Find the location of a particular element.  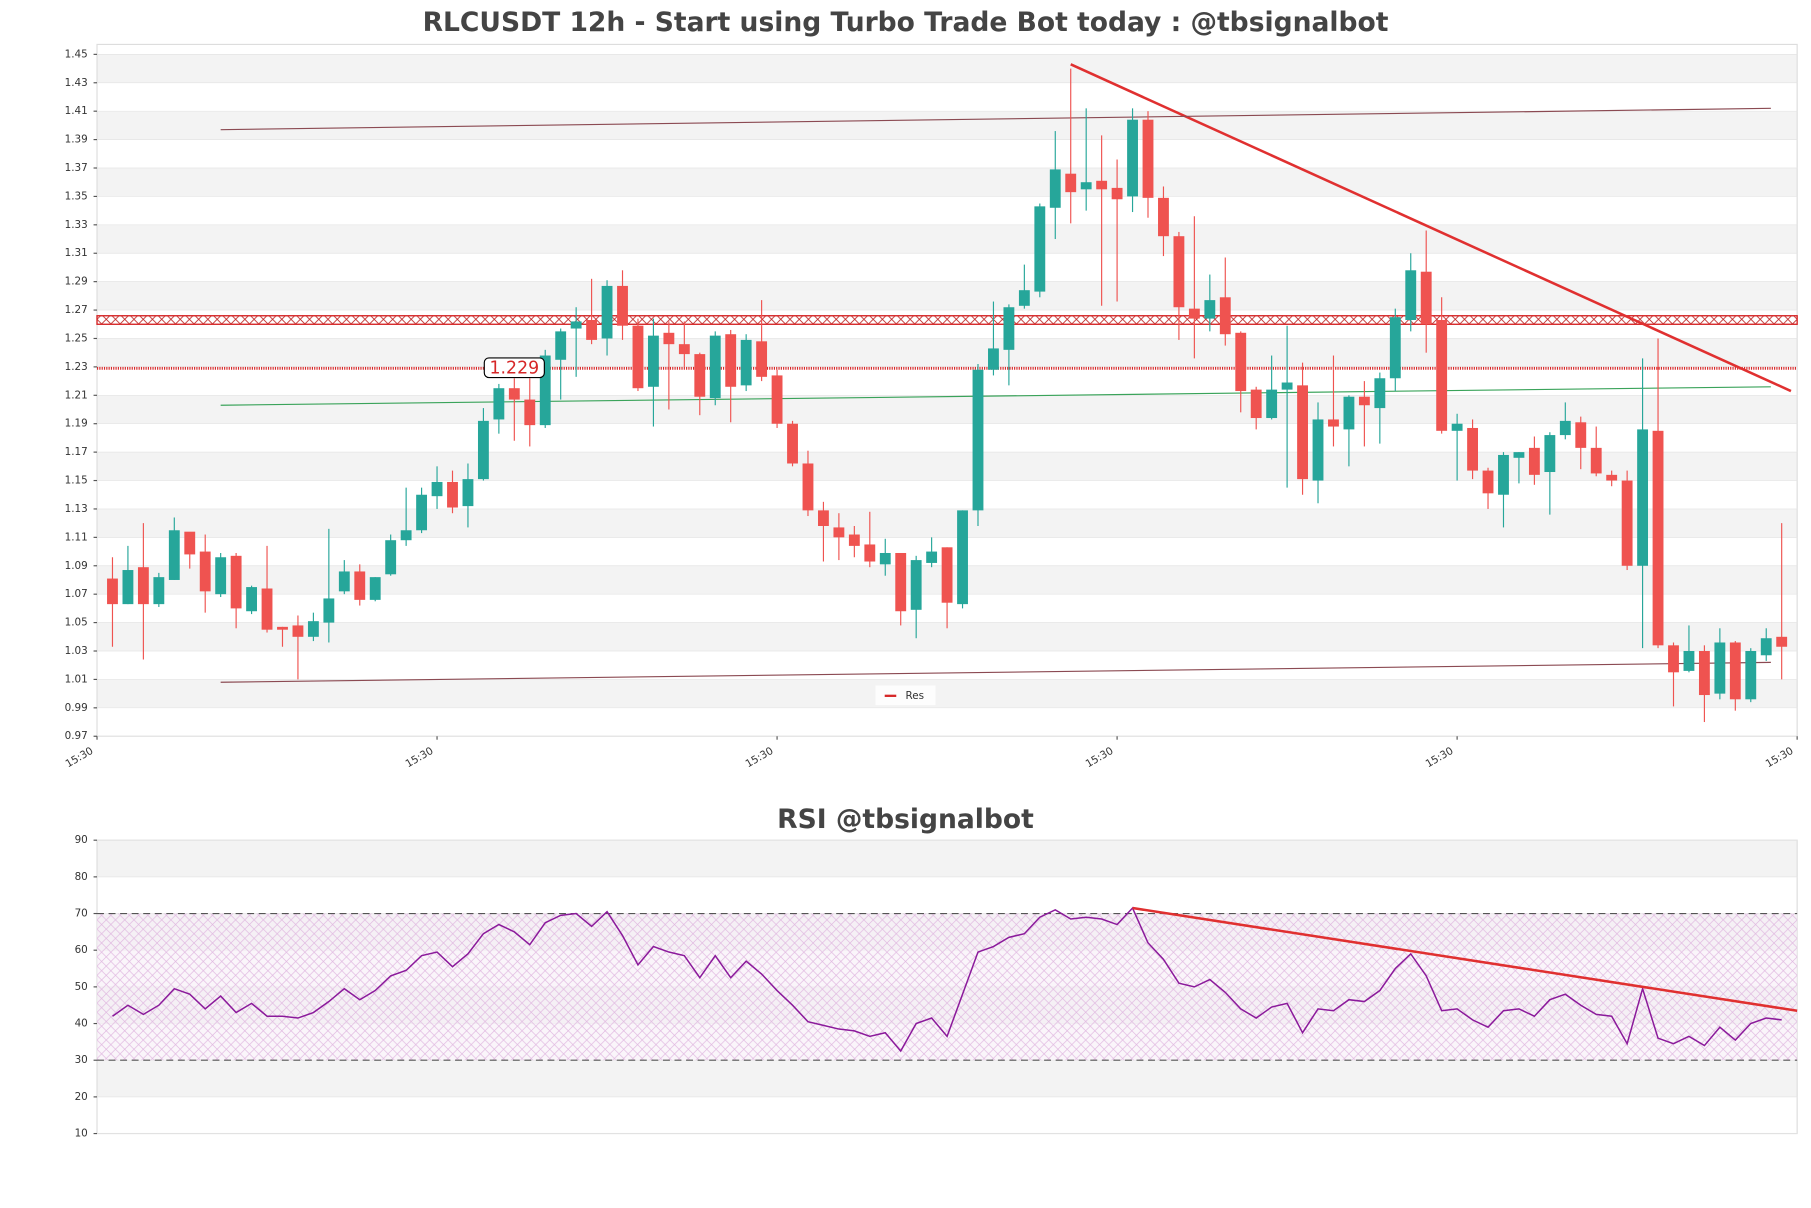

y-tick-label: 1.03 is located at coordinates (76, 651).